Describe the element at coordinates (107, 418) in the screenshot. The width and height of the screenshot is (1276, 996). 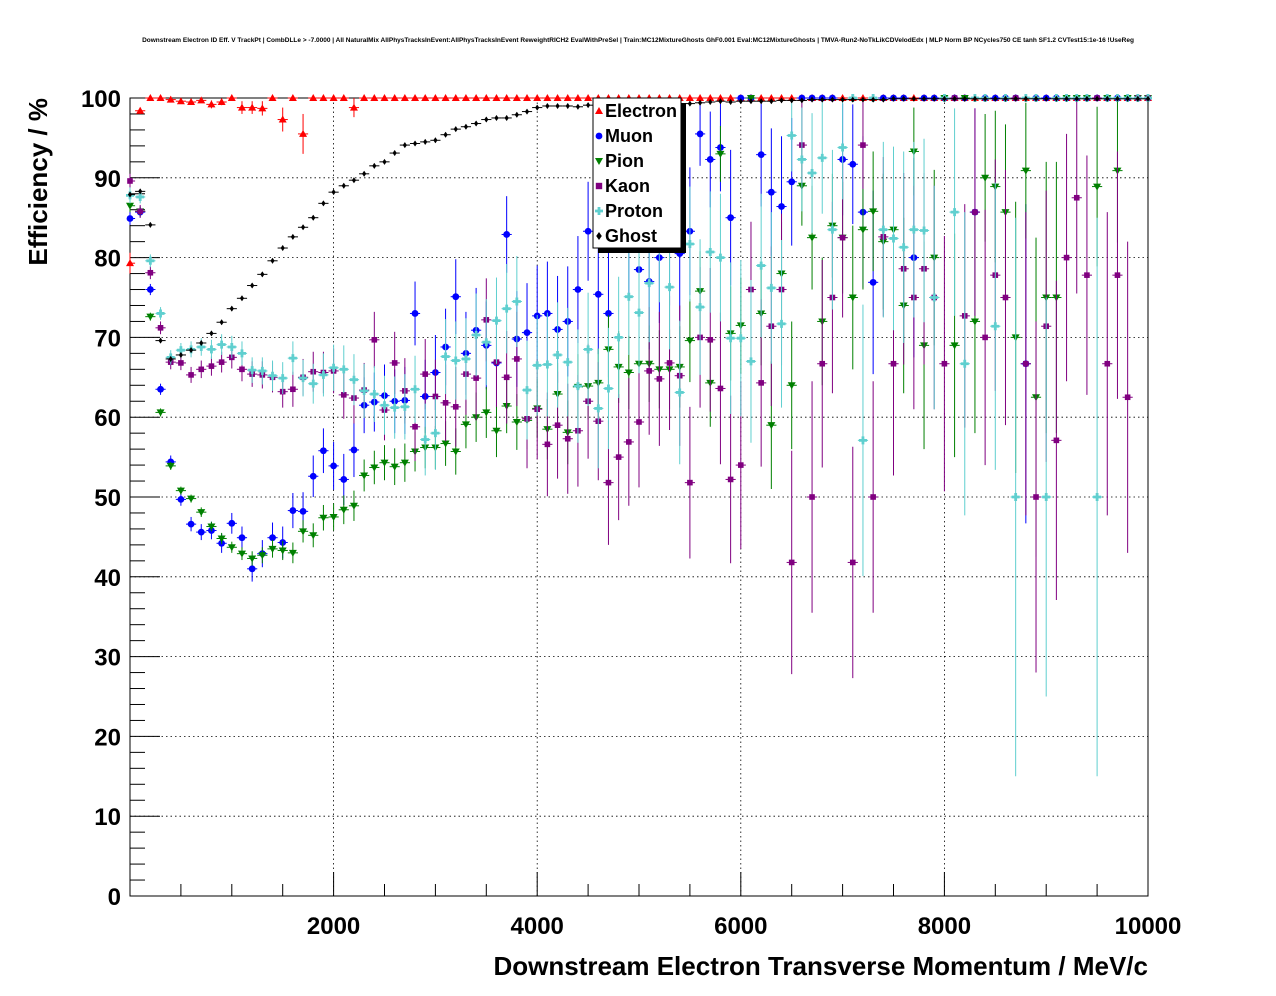
I see `y-tick-label: 60` at that location.